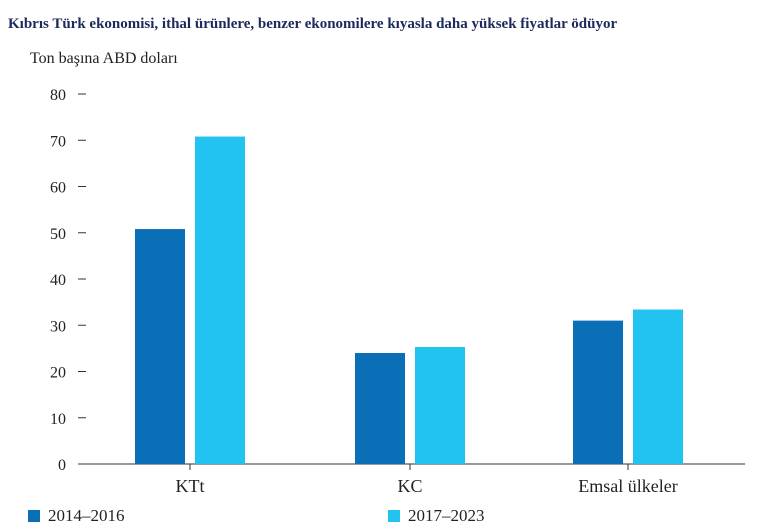  What do you see at coordinates (58, 326) in the screenshot?
I see `y-tick-label: 30` at bounding box center [58, 326].